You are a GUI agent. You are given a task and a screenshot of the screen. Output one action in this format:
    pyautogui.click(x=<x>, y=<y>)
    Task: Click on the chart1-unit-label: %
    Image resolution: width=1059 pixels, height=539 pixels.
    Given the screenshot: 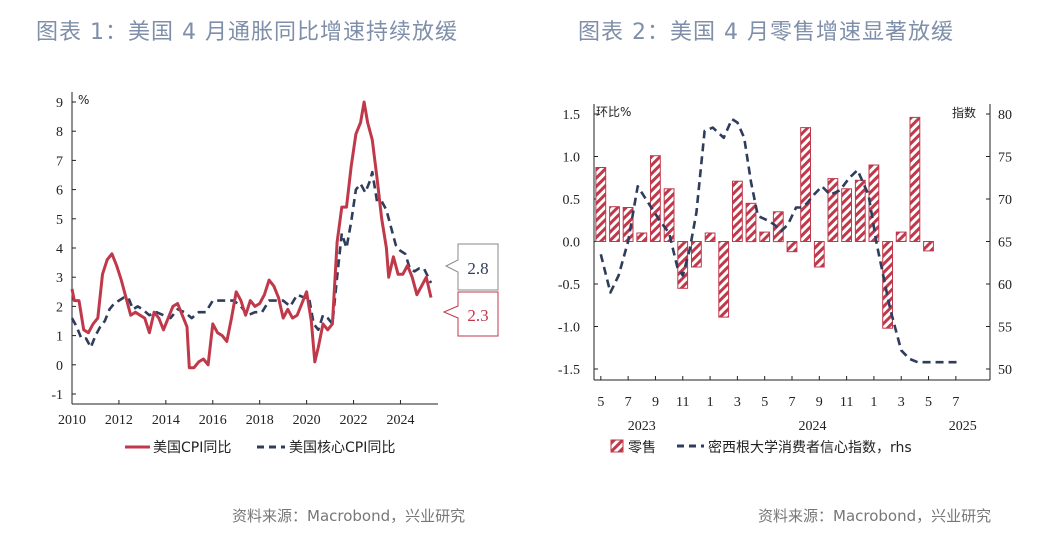 What is the action you would take?
    pyautogui.click(x=83, y=100)
    